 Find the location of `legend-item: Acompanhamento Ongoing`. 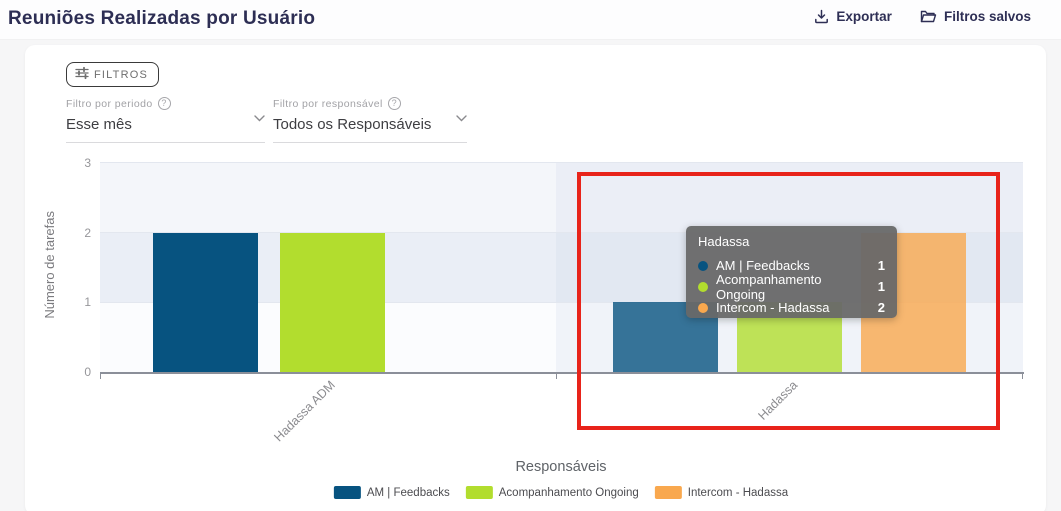

legend-item: Acompanhamento Ongoing is located at coordinates (552, 492).